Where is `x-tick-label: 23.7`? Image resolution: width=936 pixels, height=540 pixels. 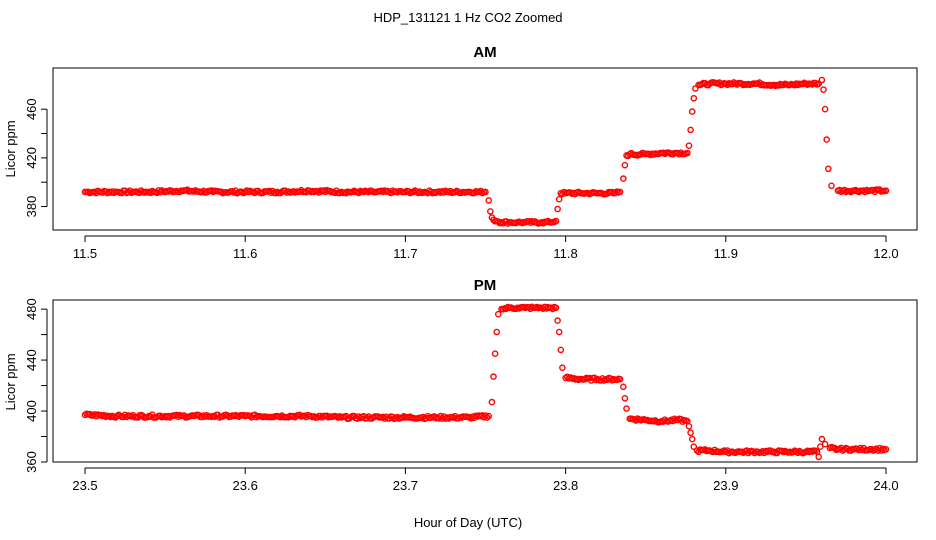 x-tick-label: 23.7 is located at coordinates (405, 485).